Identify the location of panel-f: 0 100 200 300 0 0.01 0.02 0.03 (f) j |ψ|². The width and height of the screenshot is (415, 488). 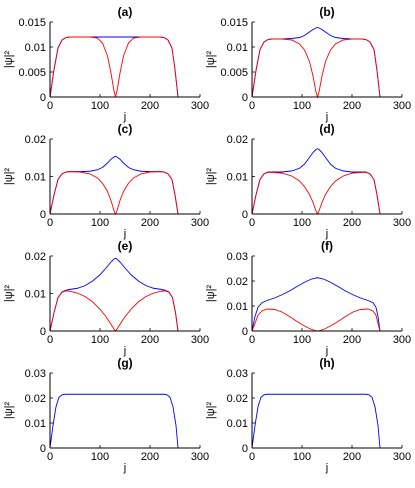
(308, 298).